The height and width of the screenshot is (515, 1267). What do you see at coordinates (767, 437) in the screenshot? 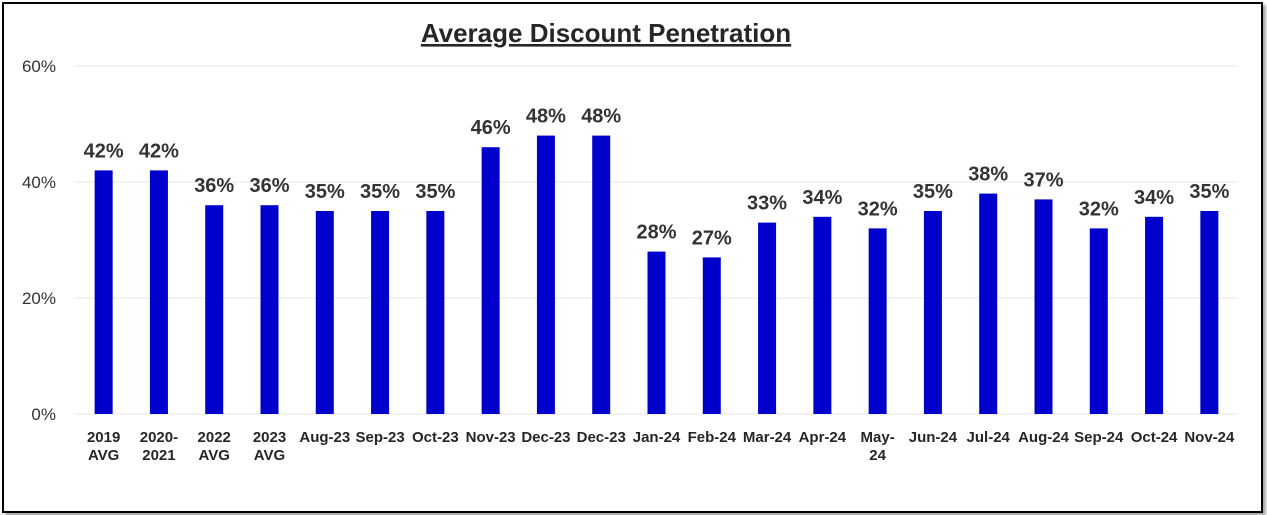
I see `x-tick-label: Mar-24` at bounding box center [767, 437].